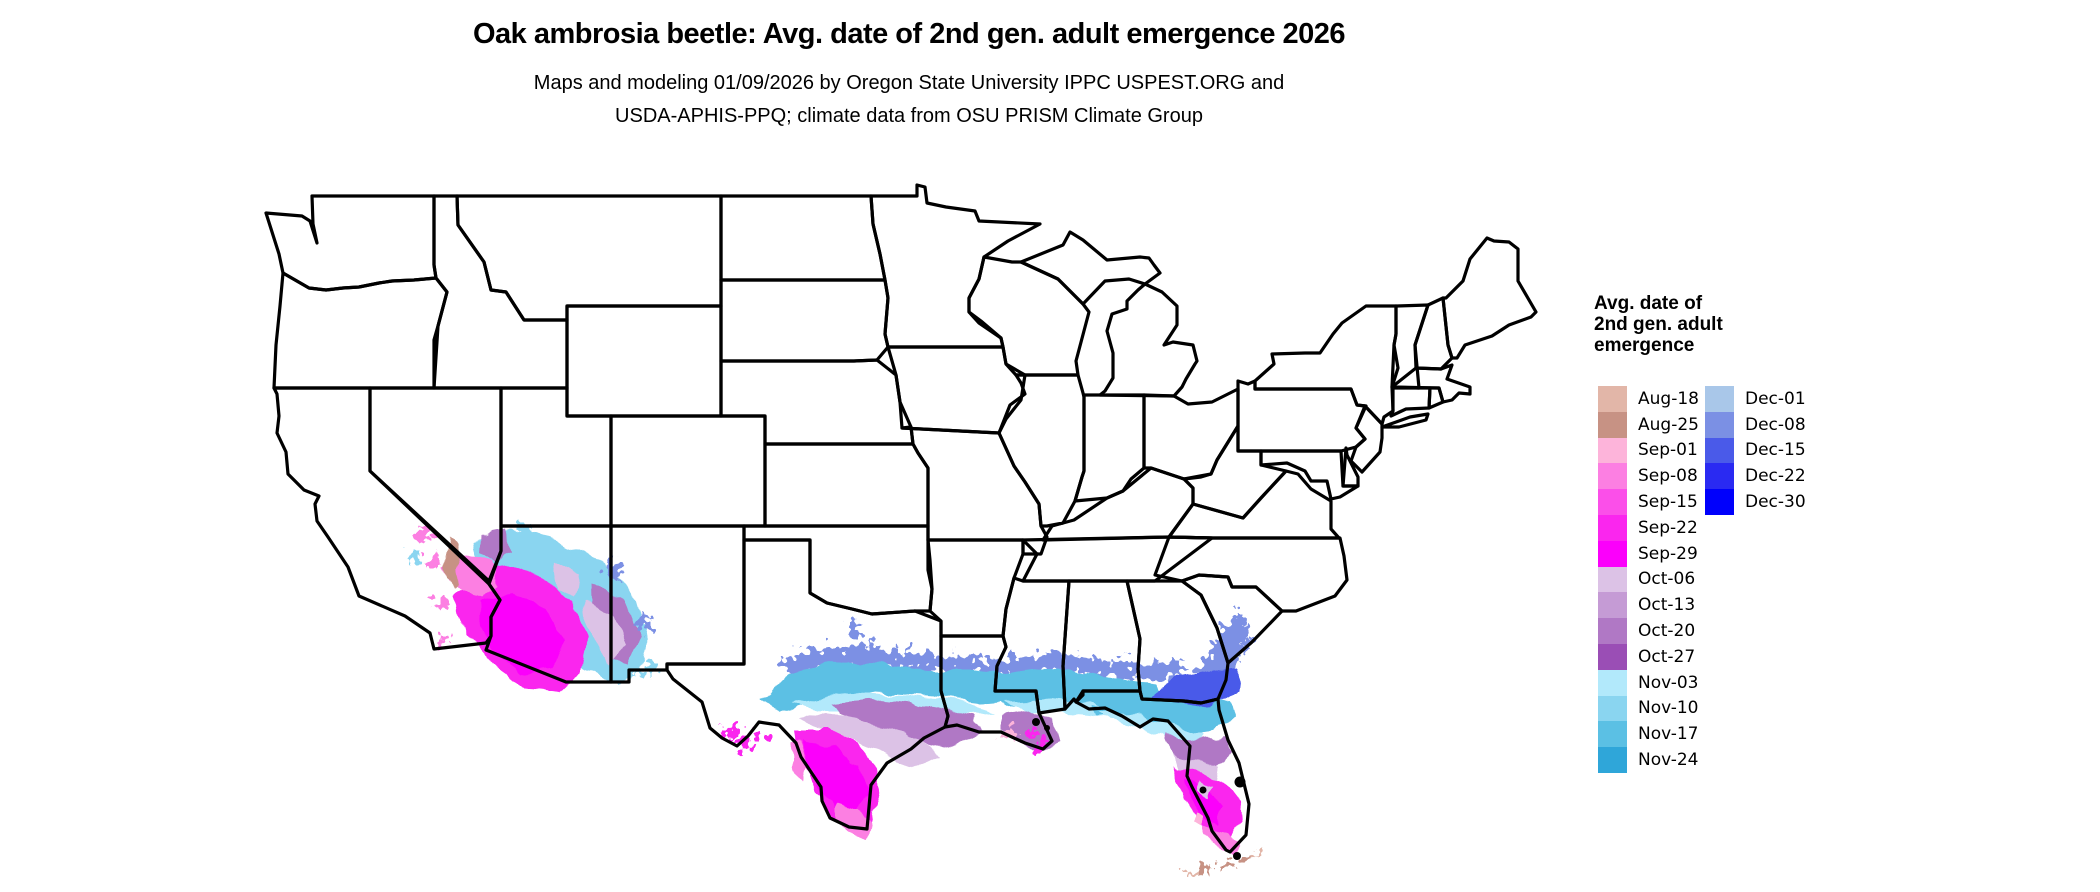 The width and height of the screenshot is (2100, 892). I want to click on legend-label: Oct-20, so click(1667, 631).